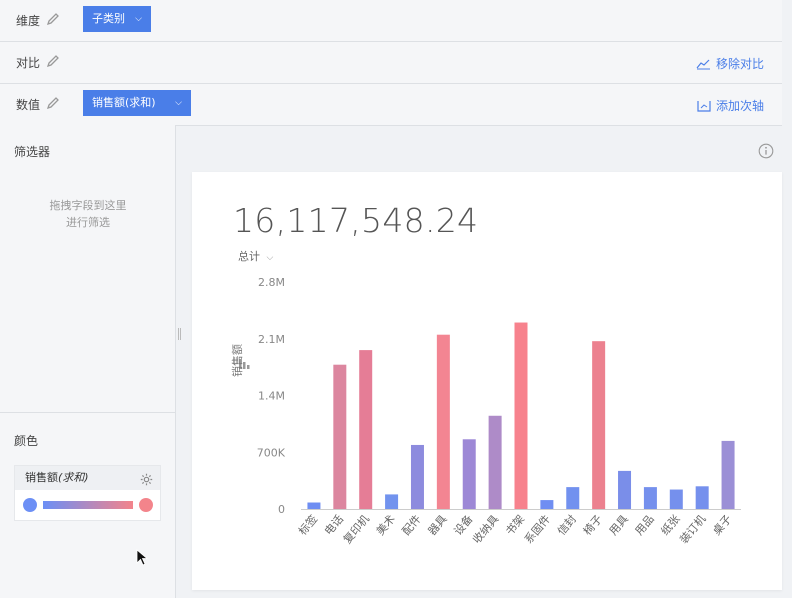  What do you see at coordinates (566, 525) in the screenshot?
I see `x-tick-label: 信封` at bounding box center [566, 525].